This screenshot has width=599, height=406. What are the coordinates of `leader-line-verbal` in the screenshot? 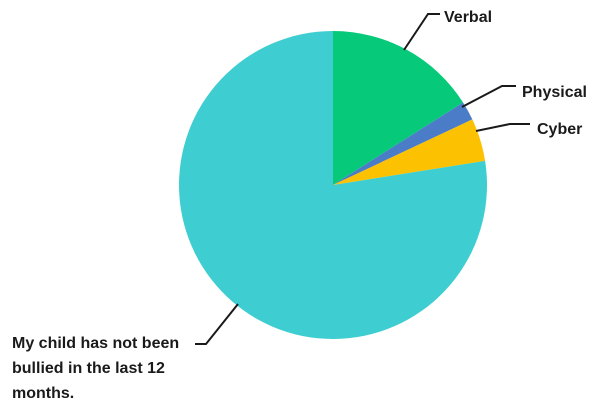 It's located at (421, 32).